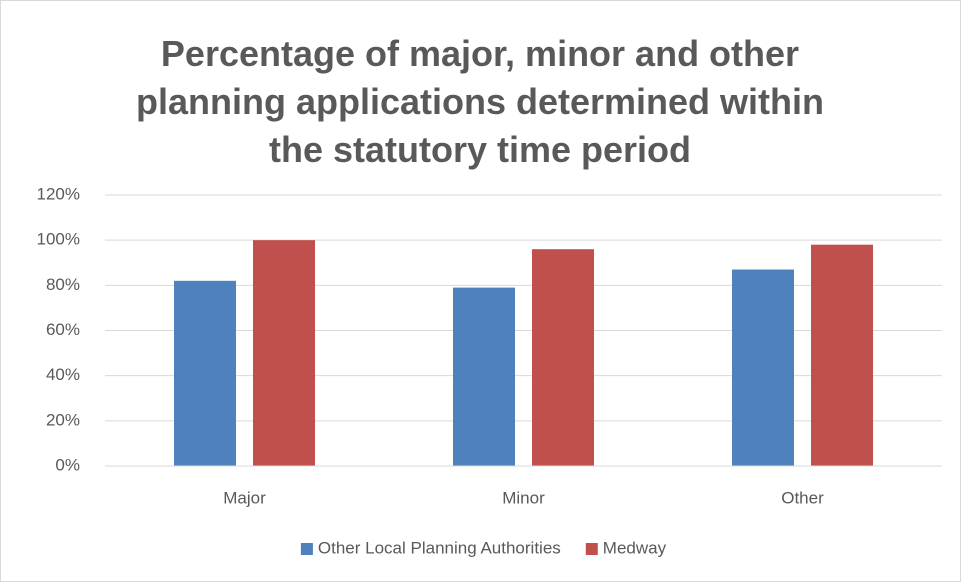  What do you see at coordinates (67, 464) in the screenshot?
I see `y-tick-label: 0%` at bounding box center [67, 464].